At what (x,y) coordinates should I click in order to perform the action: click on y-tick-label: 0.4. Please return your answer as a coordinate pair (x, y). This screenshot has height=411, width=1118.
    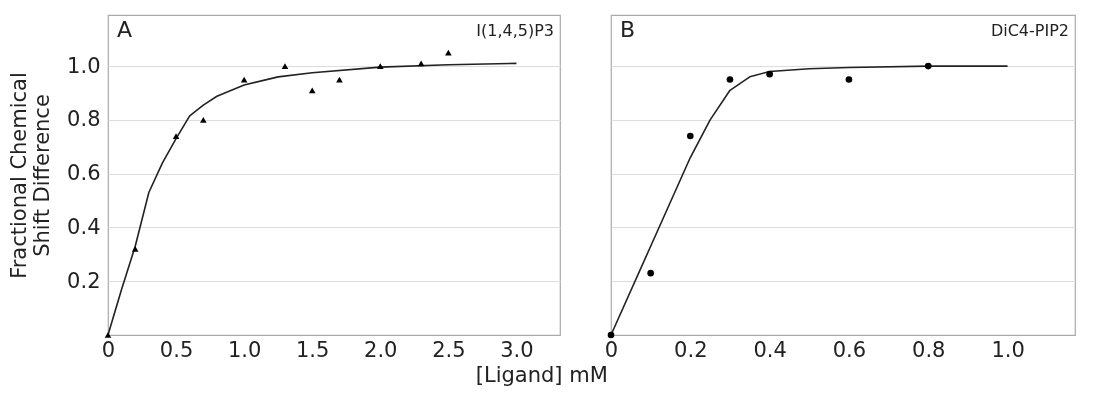
    Looking at the image, I should click on (84, 226).